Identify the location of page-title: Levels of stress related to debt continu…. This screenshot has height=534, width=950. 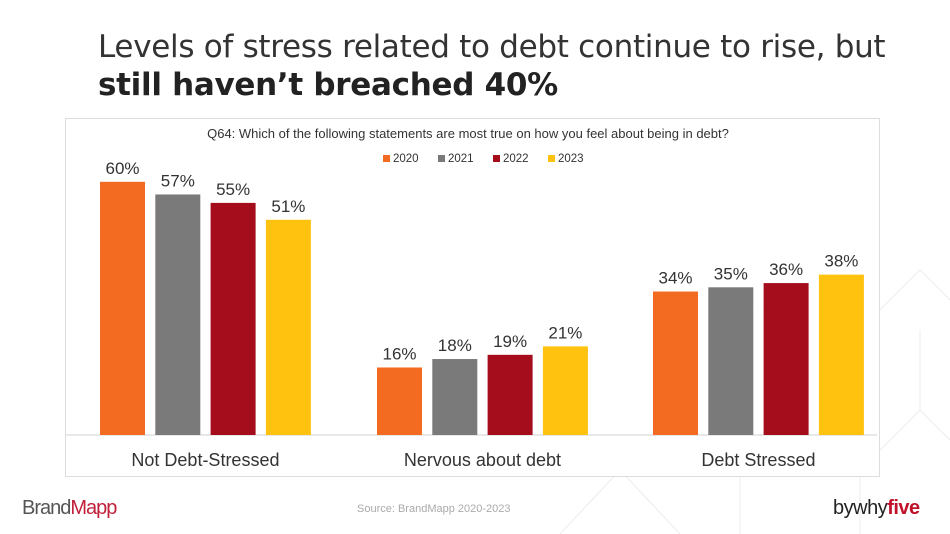
(524, 66).